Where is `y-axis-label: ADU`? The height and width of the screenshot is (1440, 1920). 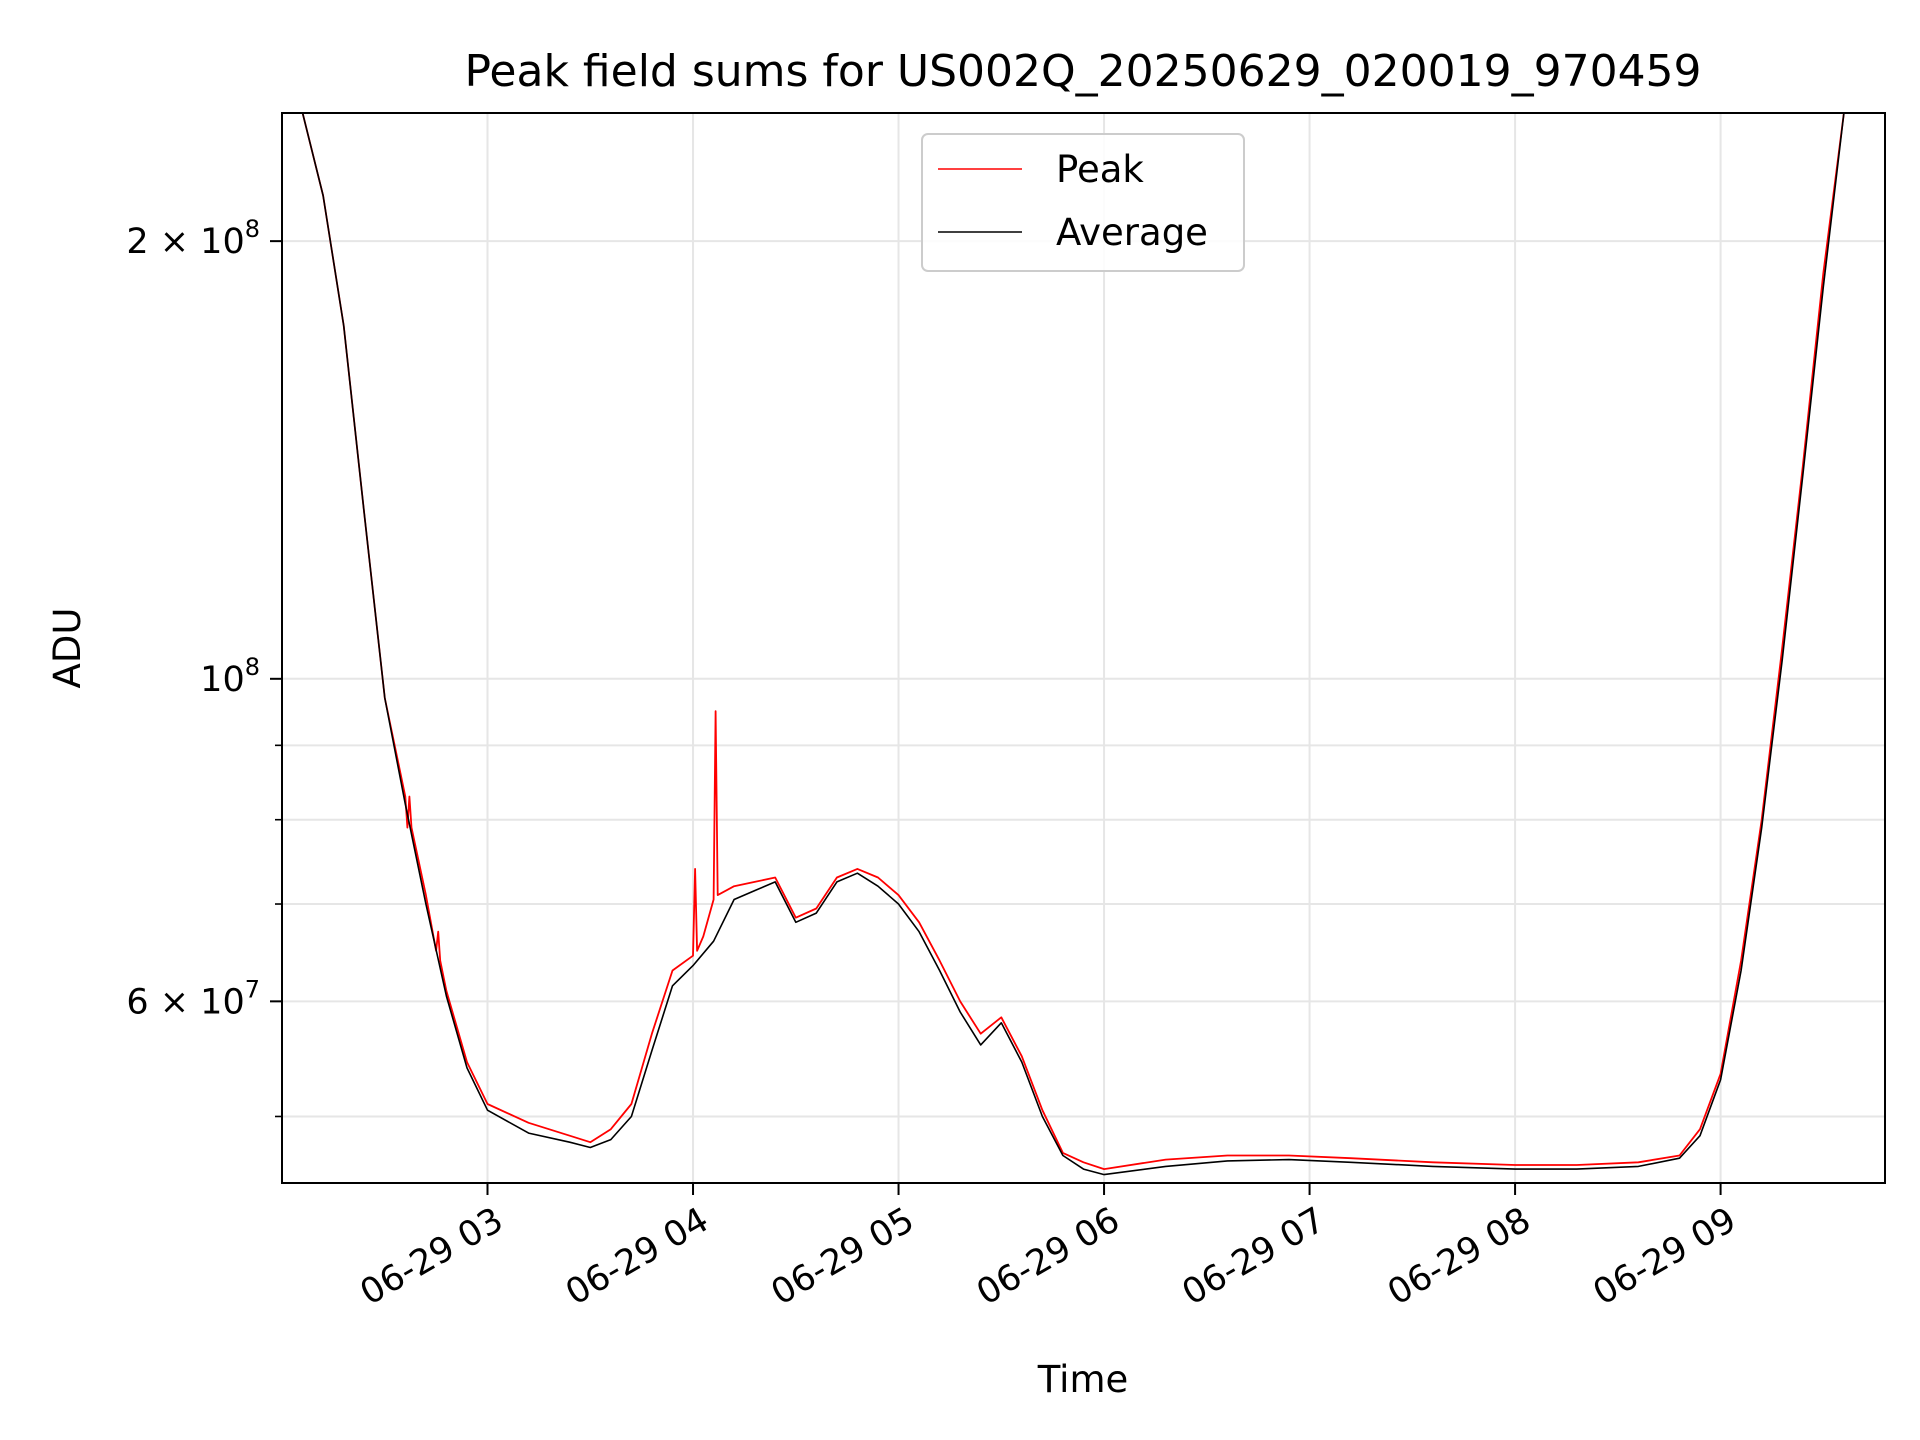
y-axis-label: ADU is located at coordinates (67, 648).